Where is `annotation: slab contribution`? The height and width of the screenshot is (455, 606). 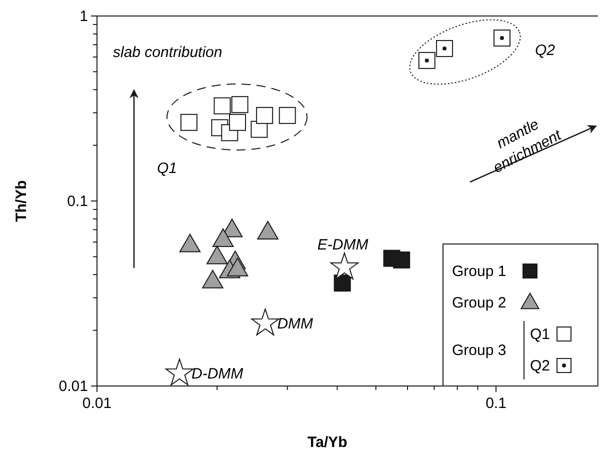
annotation: slab contribution is located at coordinates (167, 52).